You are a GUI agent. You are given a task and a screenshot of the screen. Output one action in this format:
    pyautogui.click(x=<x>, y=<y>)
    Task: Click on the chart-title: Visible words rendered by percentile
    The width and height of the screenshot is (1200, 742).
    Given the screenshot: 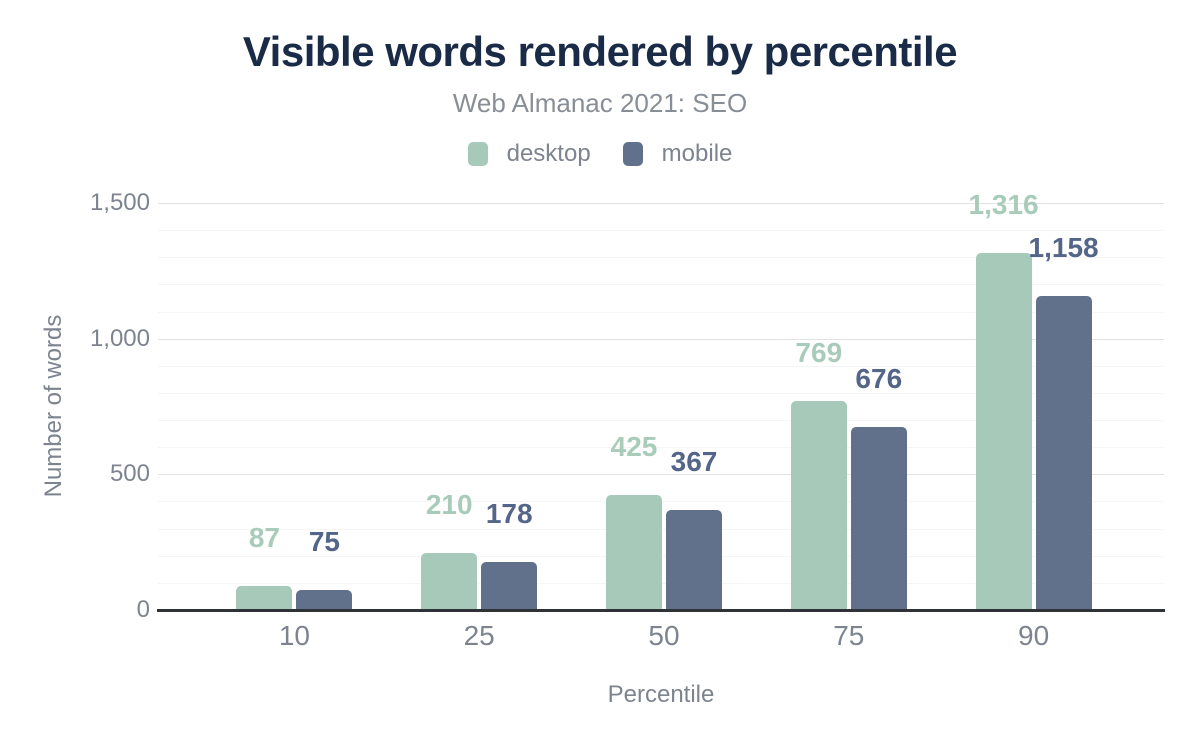 What is the action you would take?
    pyautogui.click(x=600, y=51)
    